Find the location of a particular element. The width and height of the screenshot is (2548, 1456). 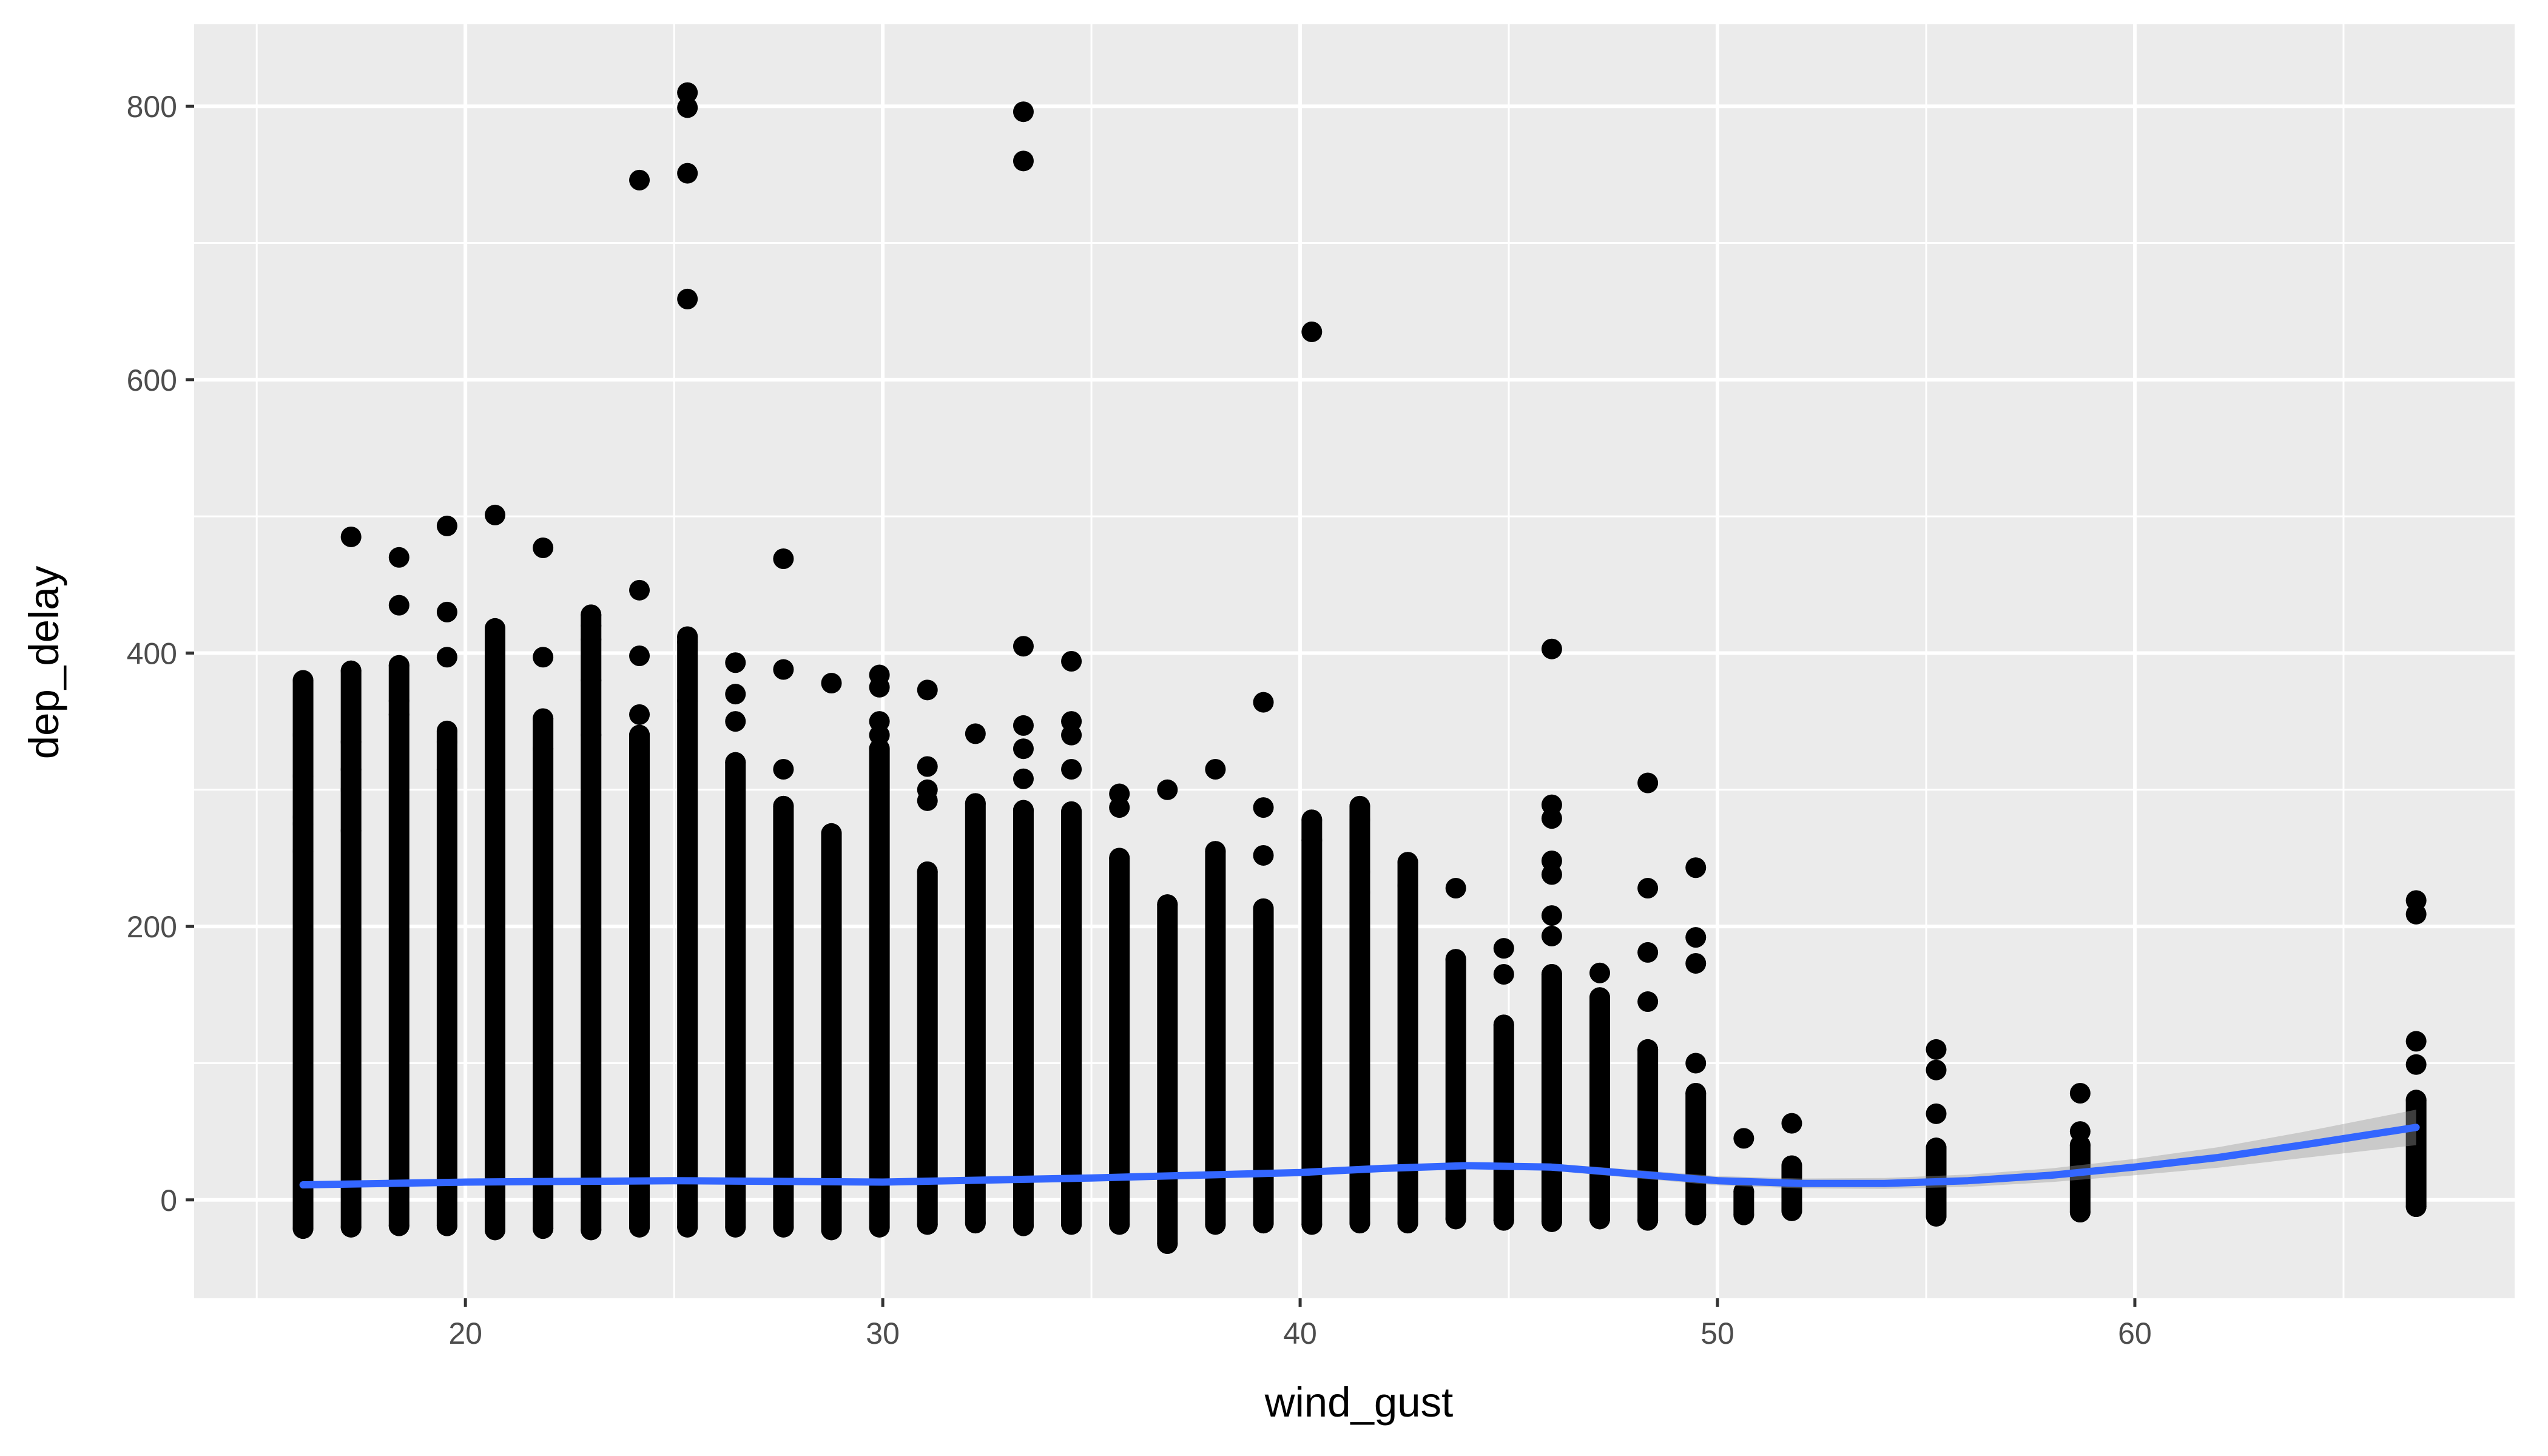

x-tick-label: 30 is located at coordinates (883, 1333).